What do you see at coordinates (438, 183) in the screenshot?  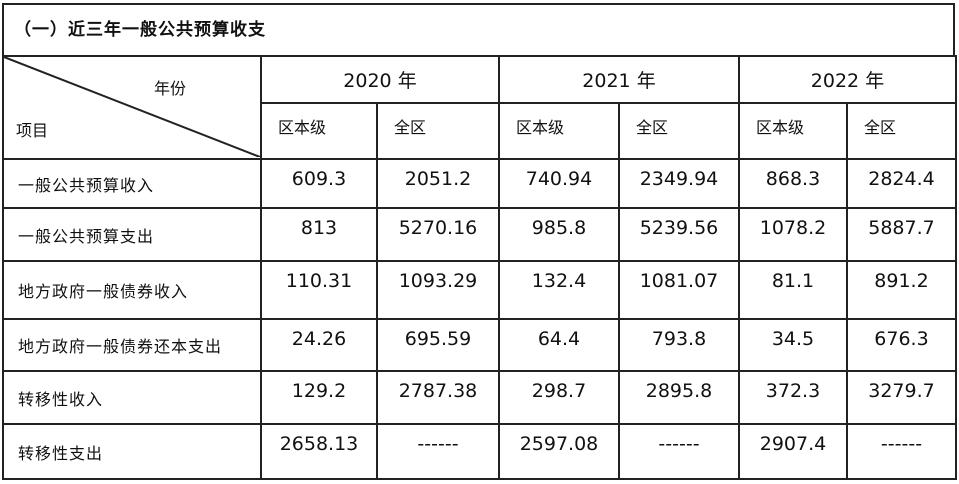 I see `table-cell: 2051.2` at bounding box center [438, 183].